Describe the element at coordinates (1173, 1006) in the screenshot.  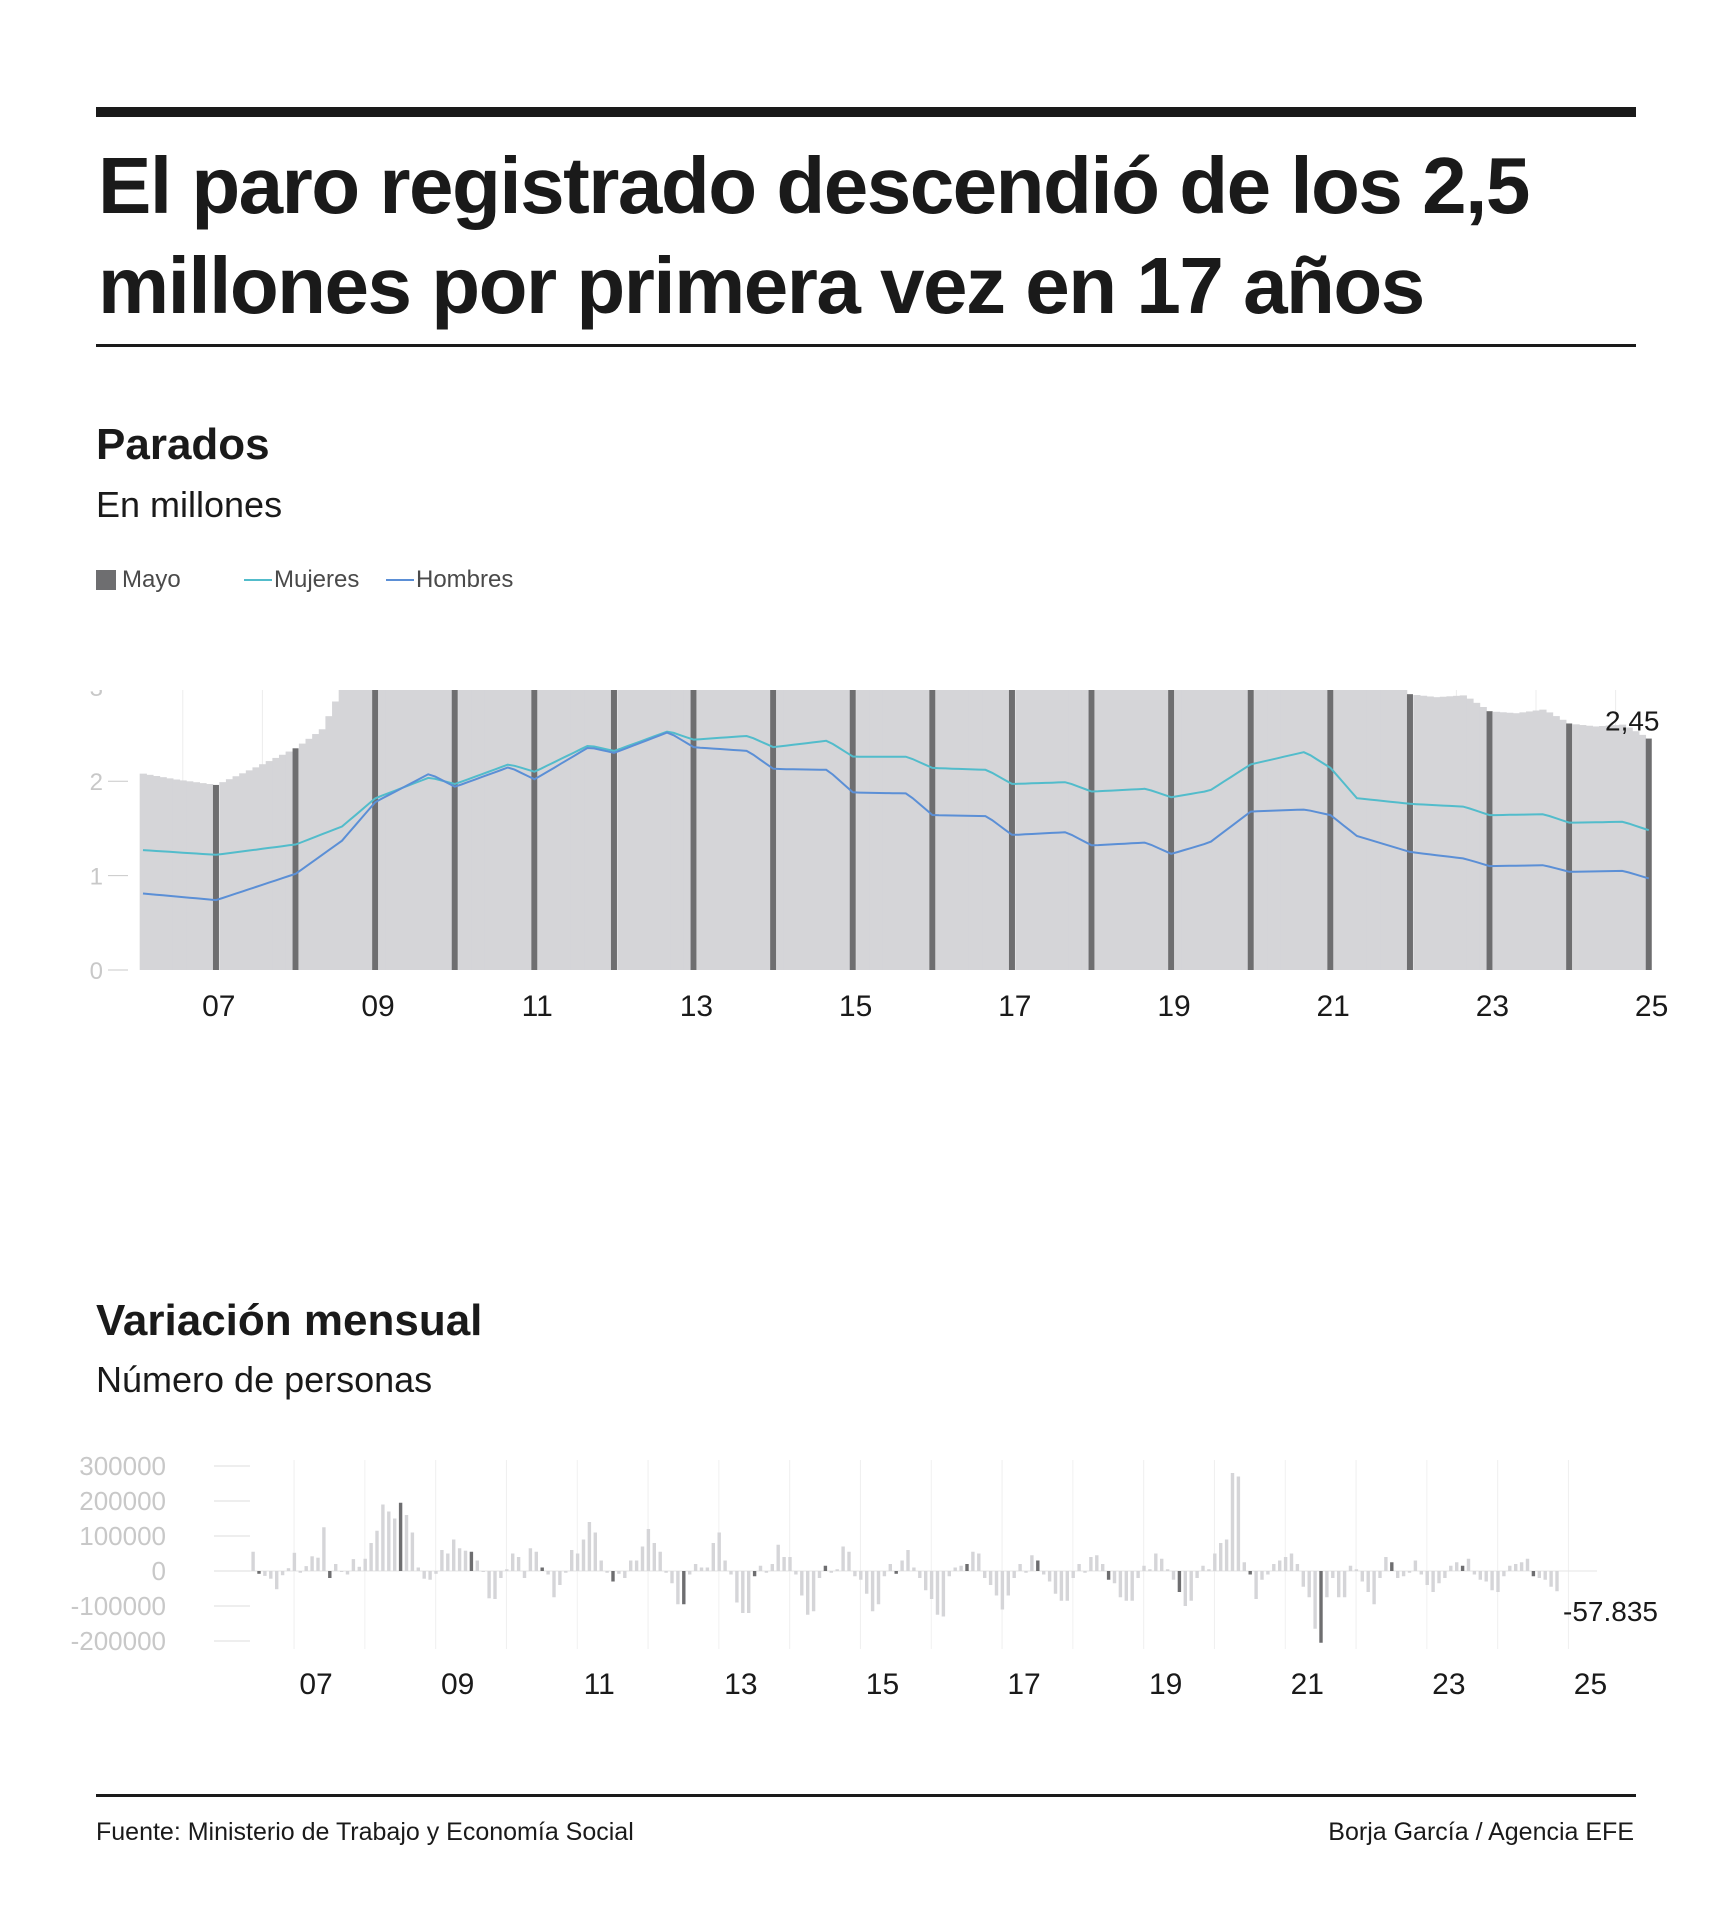
I see `x-tick-label: 19` at that location.